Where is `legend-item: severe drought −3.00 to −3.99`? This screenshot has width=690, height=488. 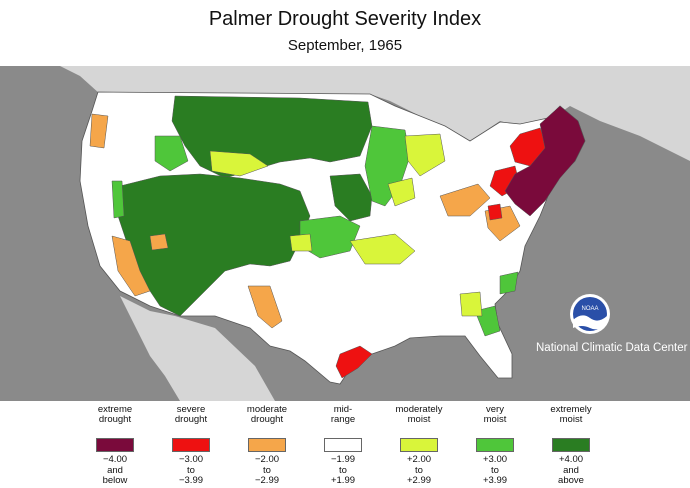 legend-item: severe drought −3.00 to −3.99 is located at coordinates (191, 444).